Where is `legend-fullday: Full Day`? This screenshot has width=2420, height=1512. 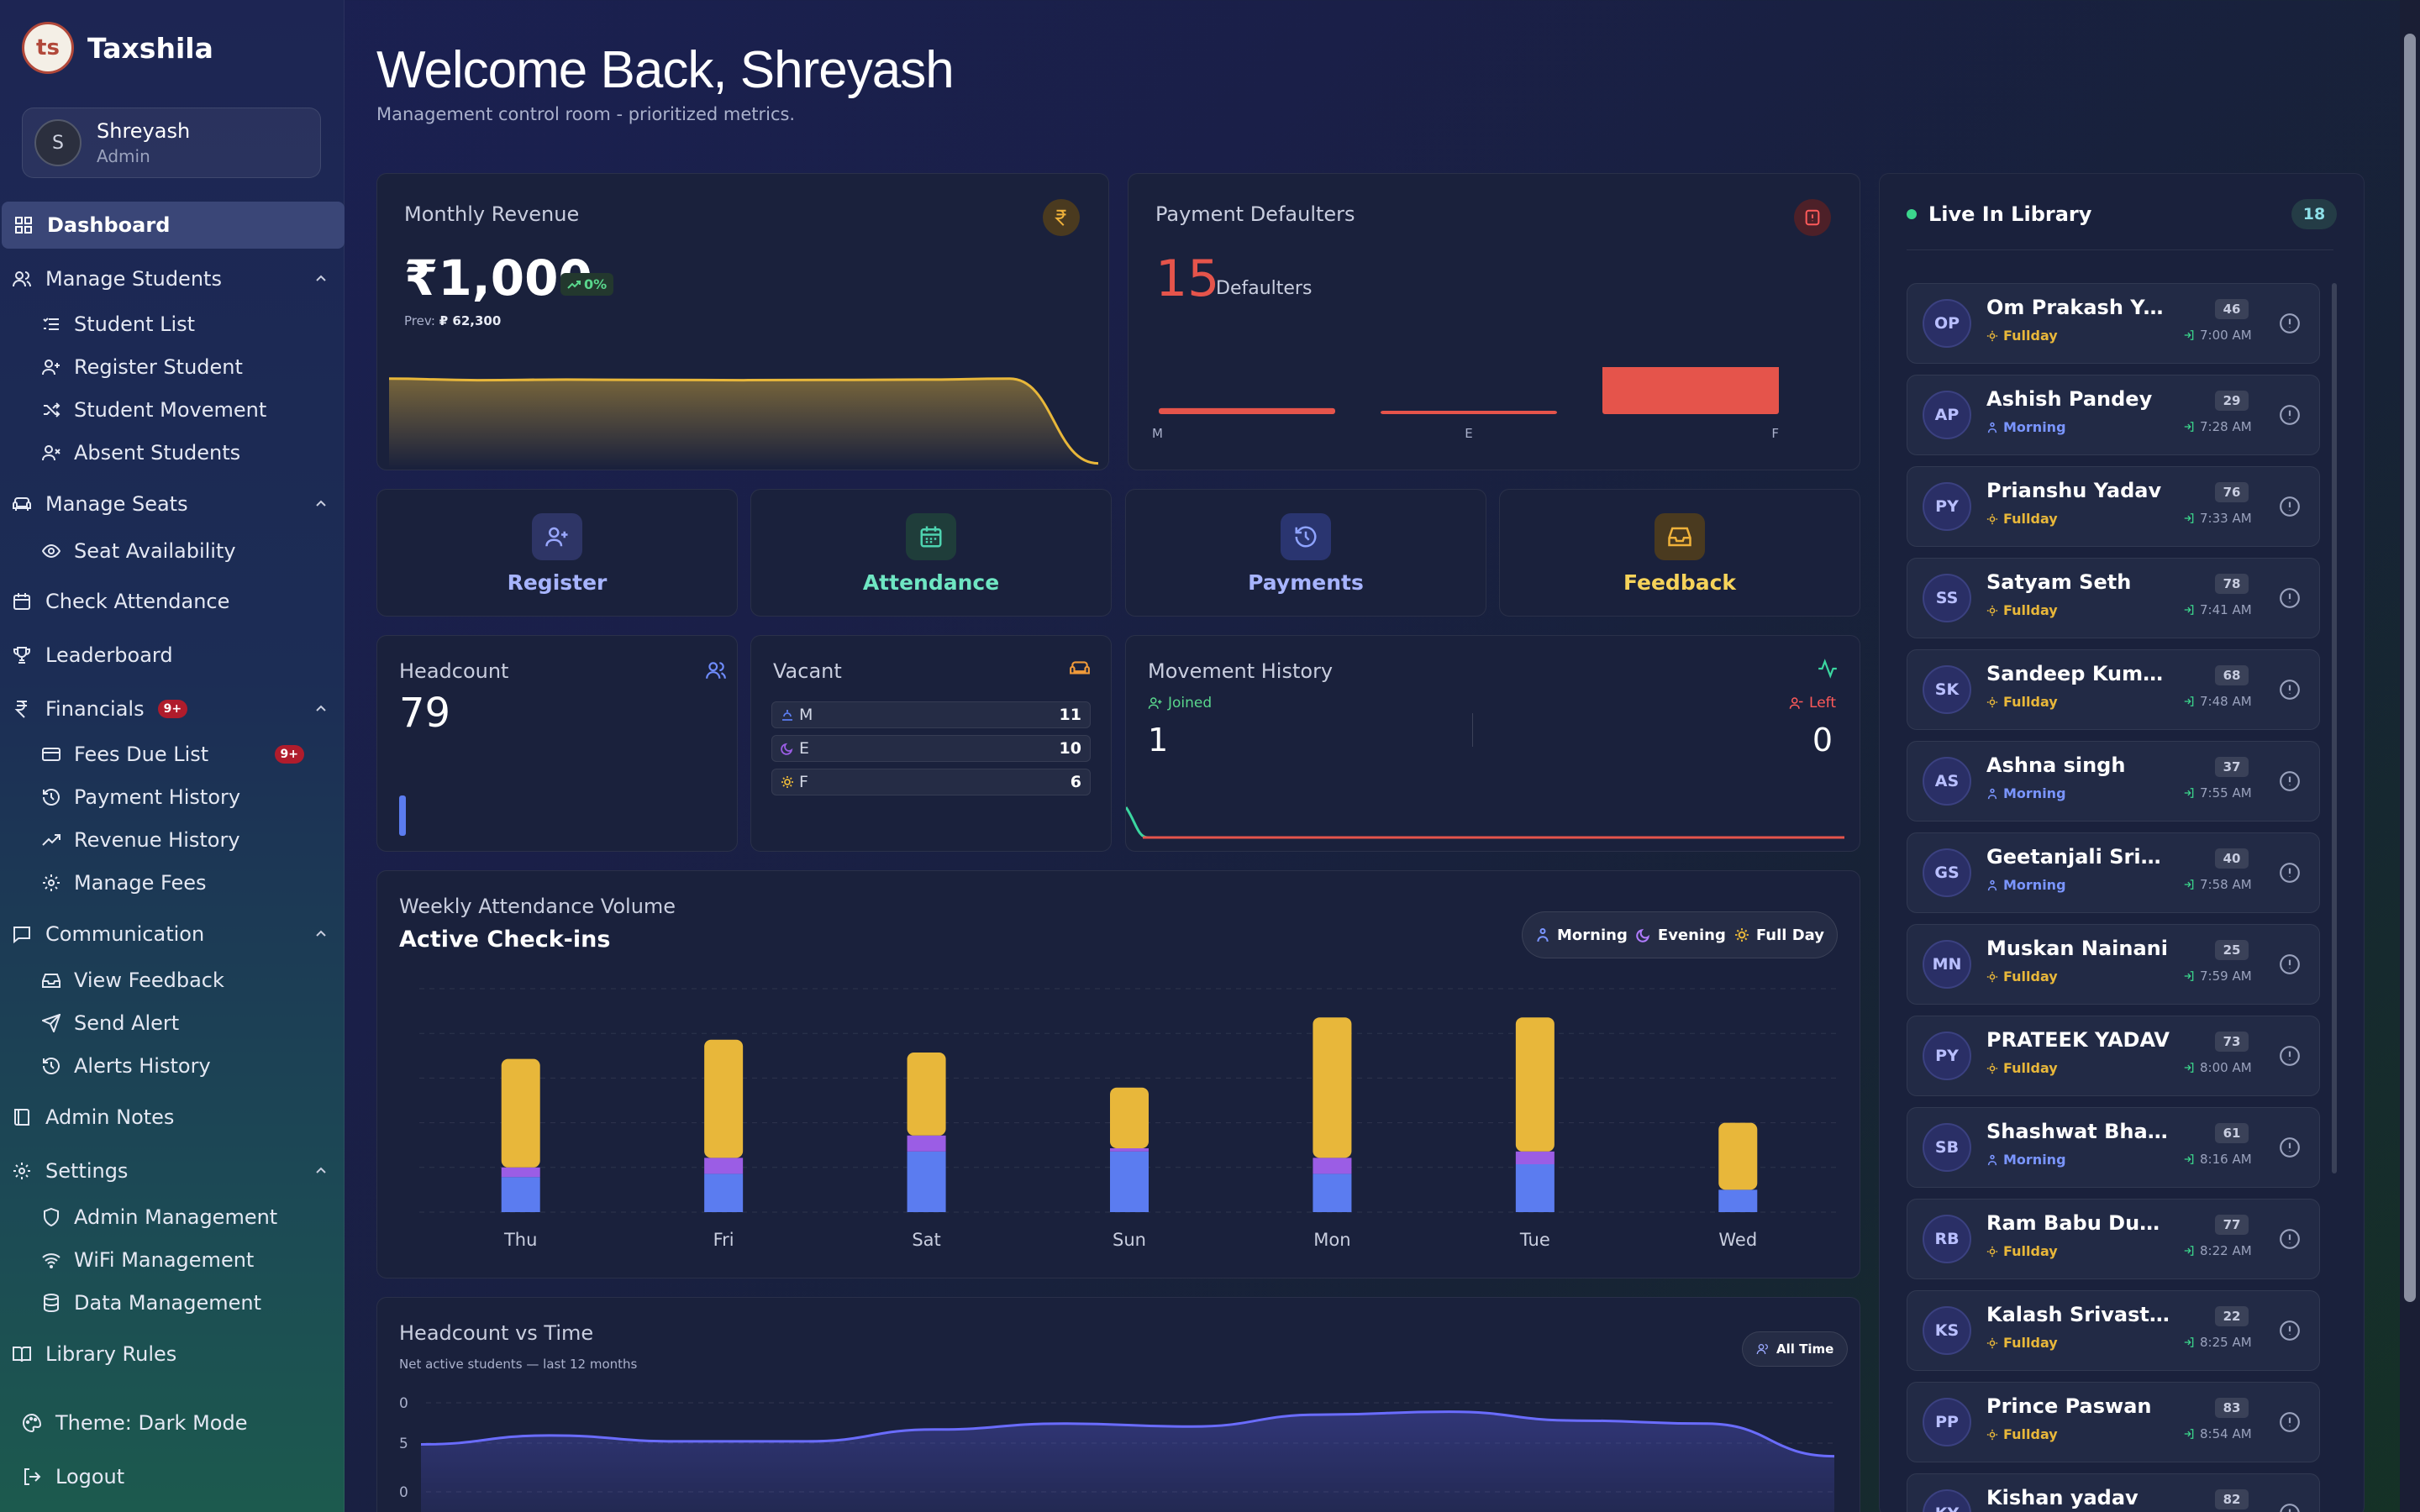 legend-fullday: Full Day is located at coordinates (1779, 935).